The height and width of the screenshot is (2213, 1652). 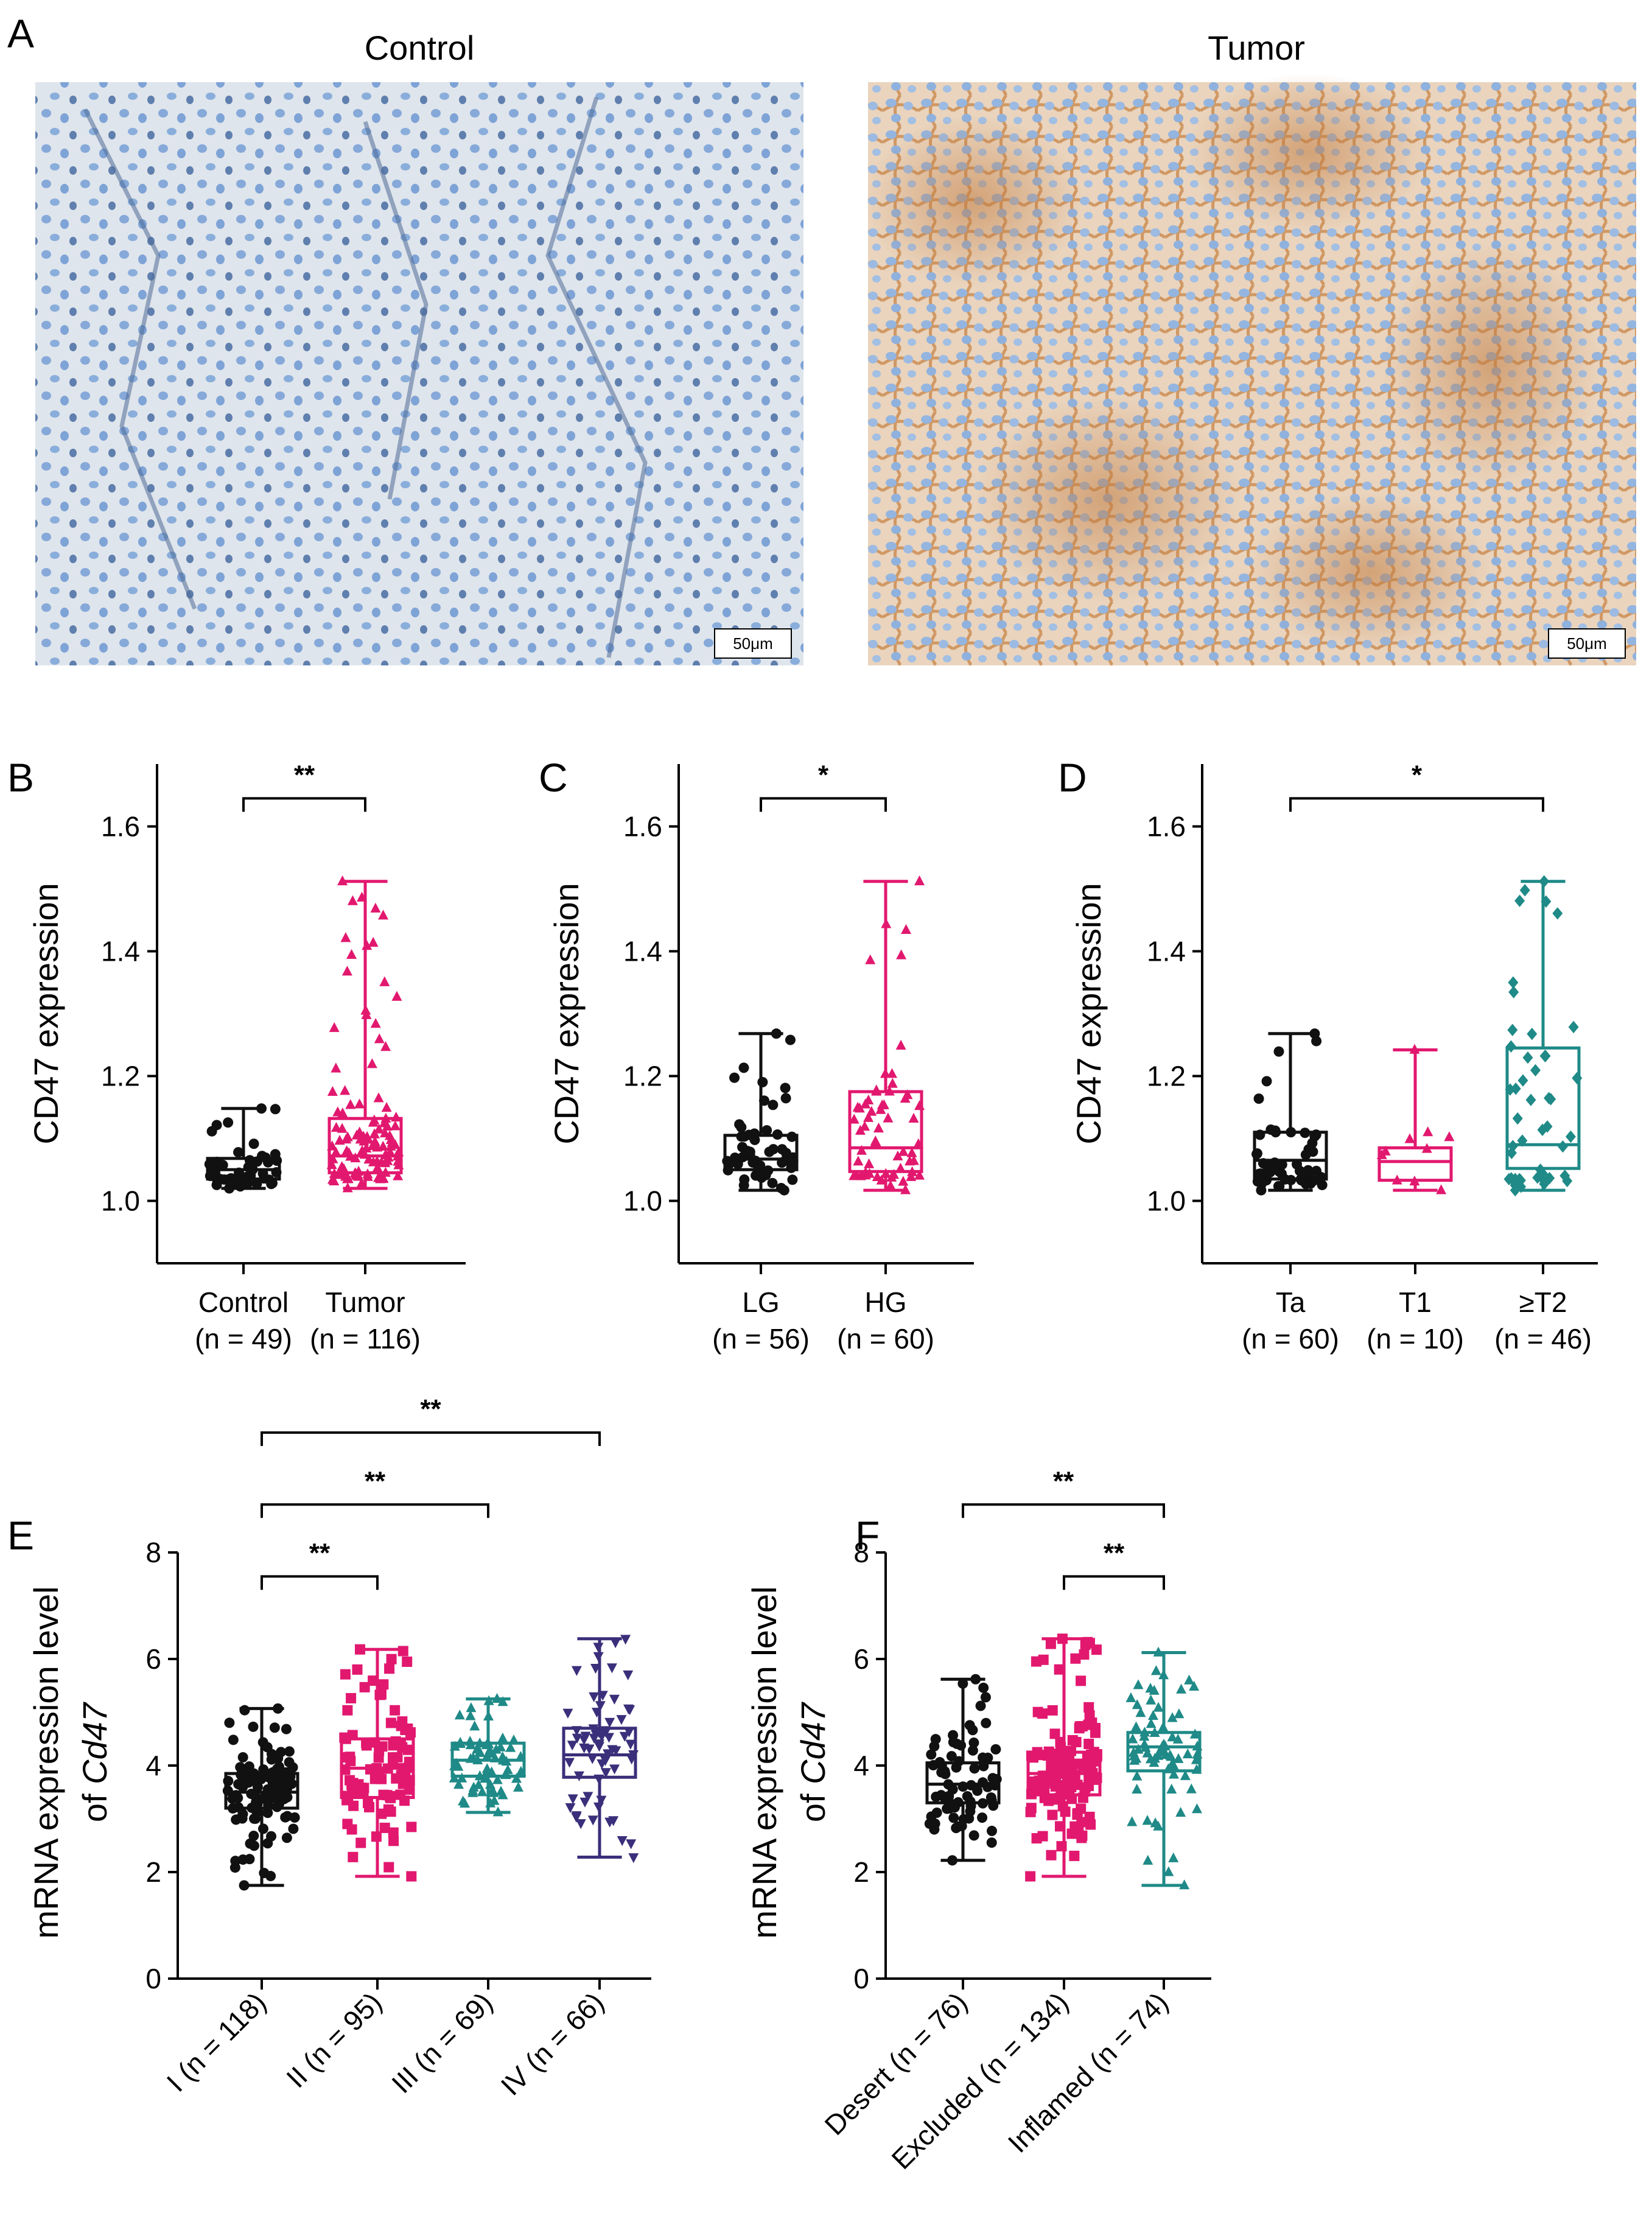 What do you see at coordinates (120, 1076) in the screenshot?
I see `y-tick-label: 1.2` at bounding box center [120, 1076].